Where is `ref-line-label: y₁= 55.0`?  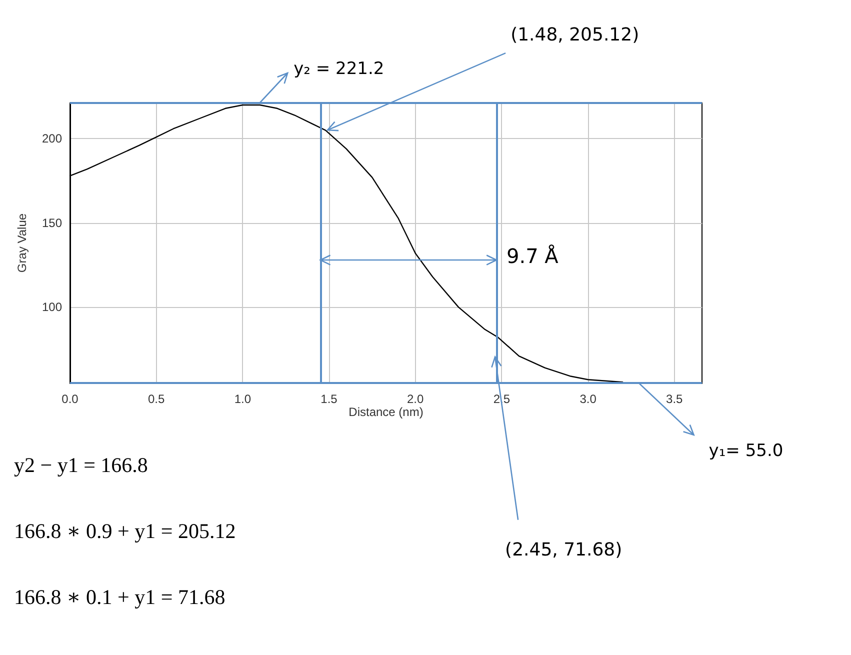
ref-line-label: y₁= 55.0 is located at coordinates (746, 451).